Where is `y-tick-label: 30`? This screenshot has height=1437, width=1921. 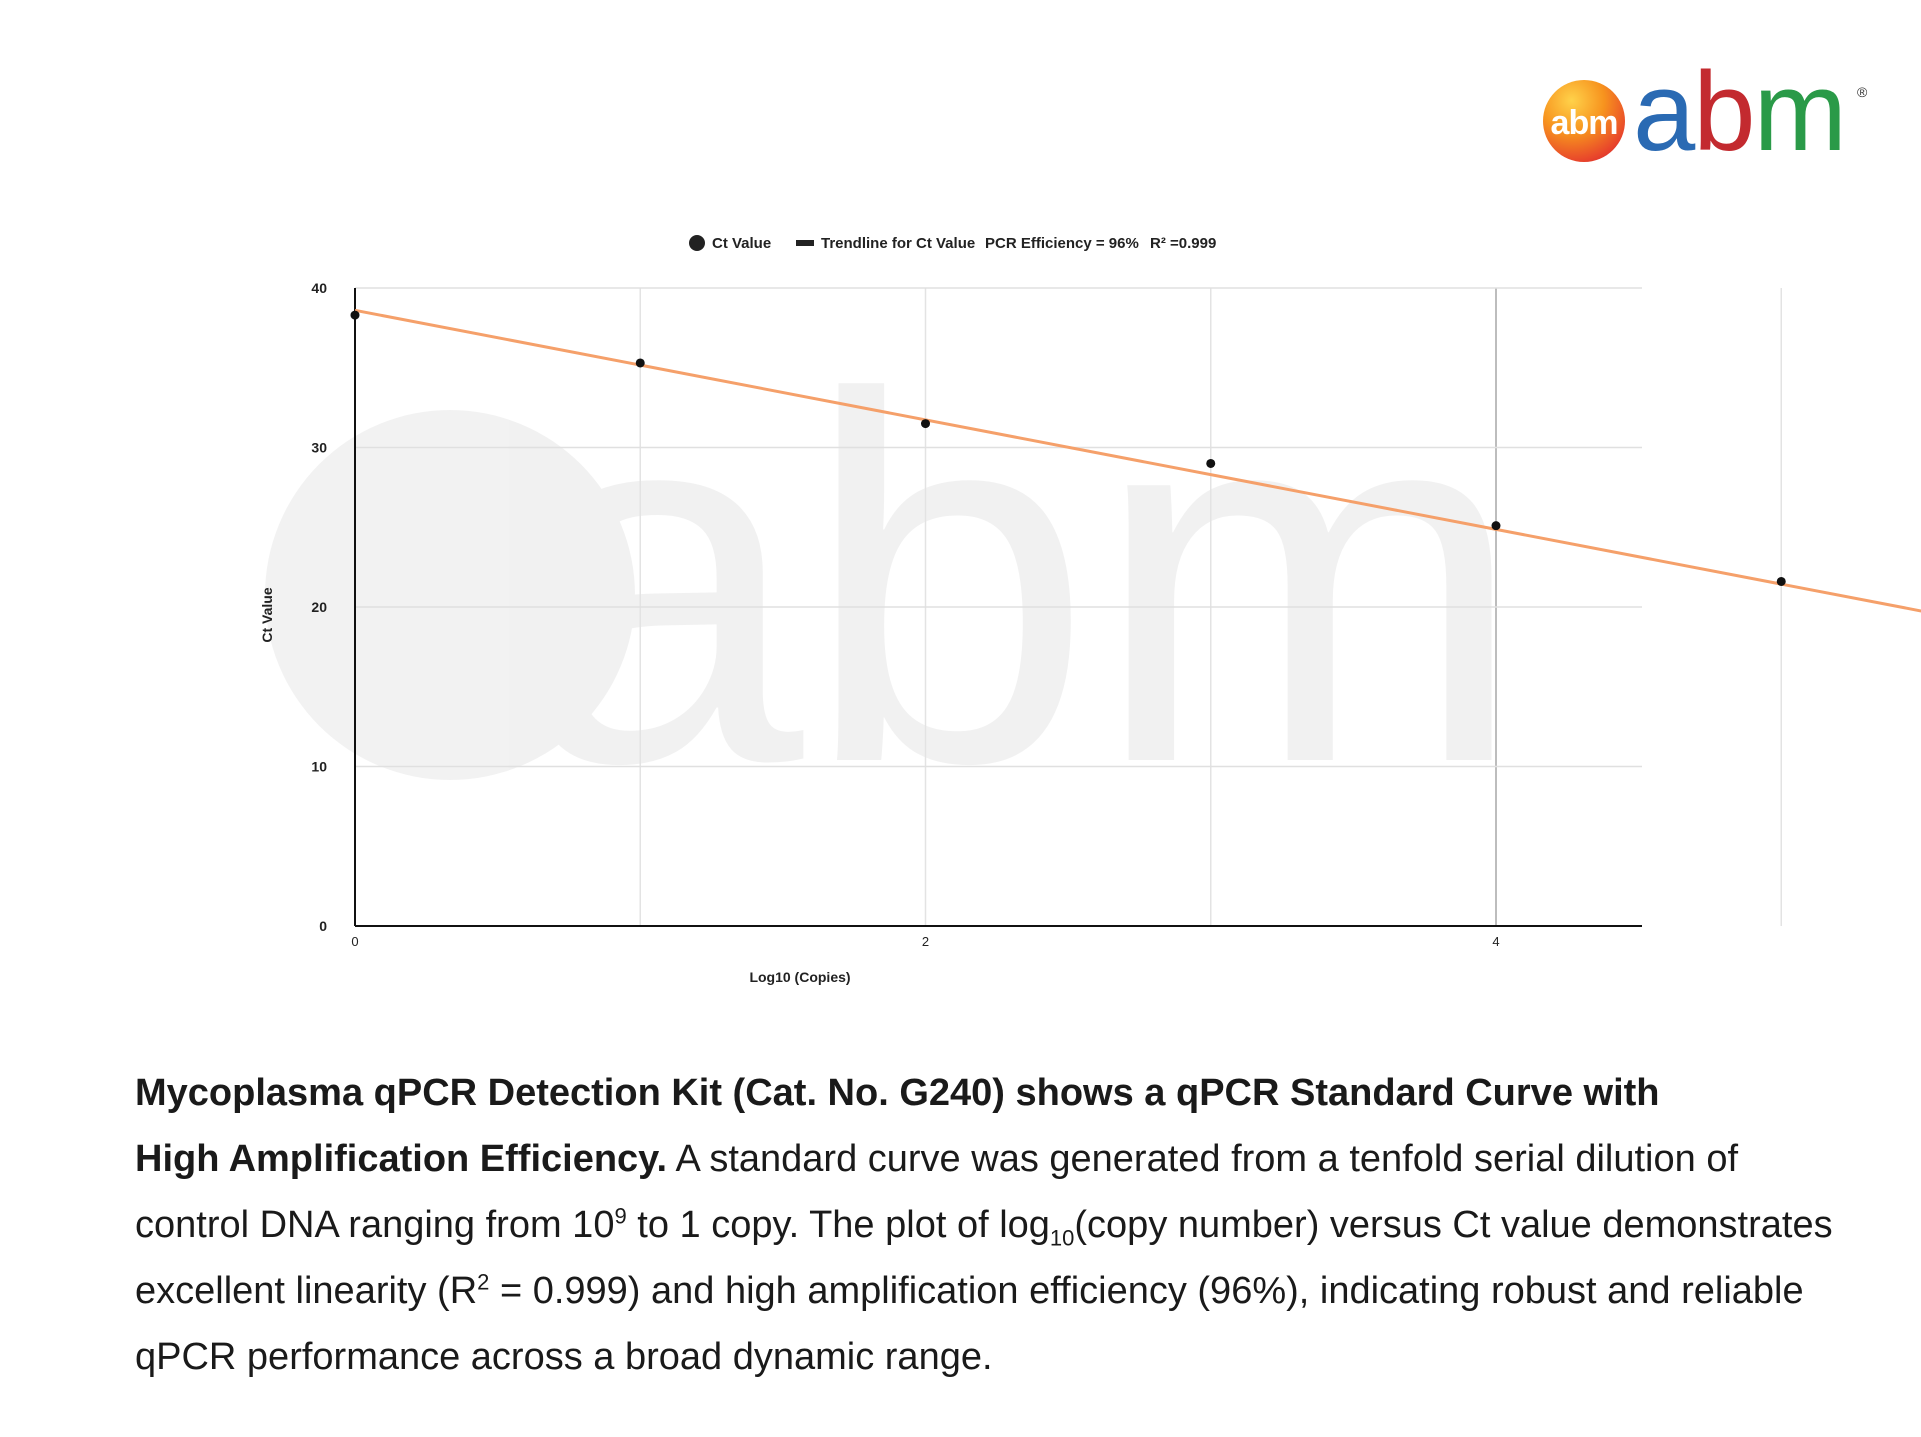 y-tick-label: 30 is located at coordinates (319, 448).